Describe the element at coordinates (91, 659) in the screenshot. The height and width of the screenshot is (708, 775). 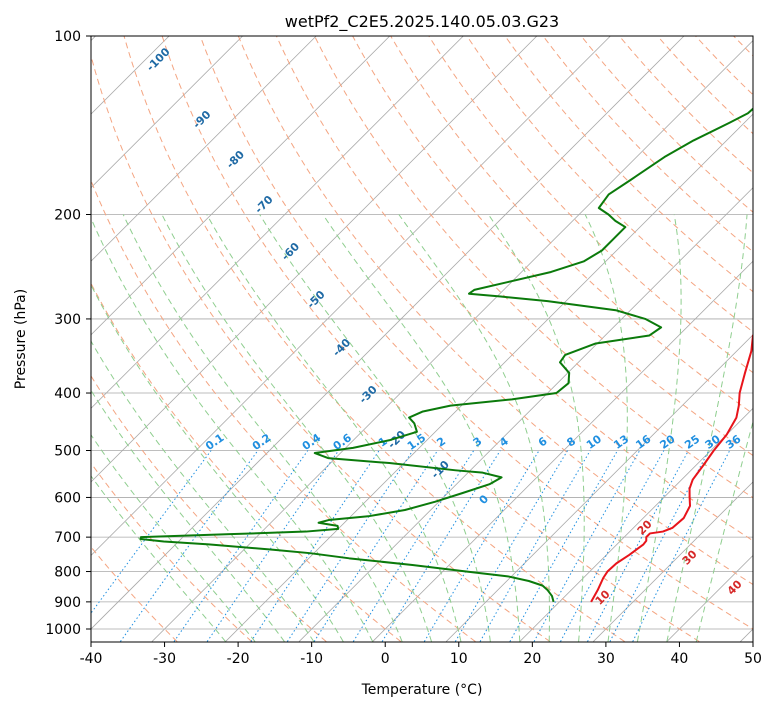
I see `x-tick-label: -40` at that location.